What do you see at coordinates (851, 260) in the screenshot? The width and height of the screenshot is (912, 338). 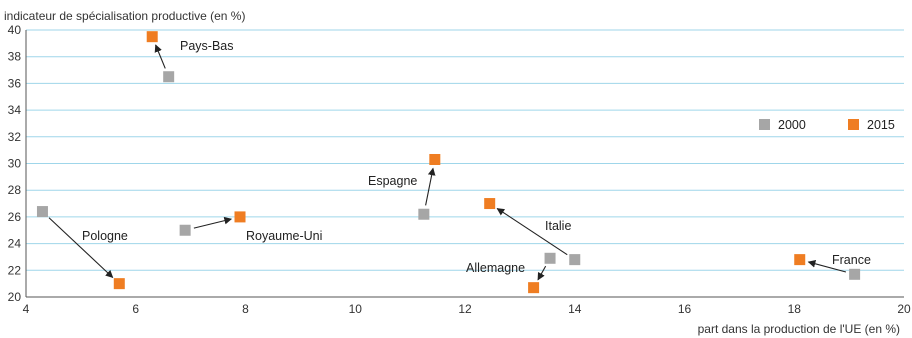 I see `country-label: France` at bounding box center [851, 260].